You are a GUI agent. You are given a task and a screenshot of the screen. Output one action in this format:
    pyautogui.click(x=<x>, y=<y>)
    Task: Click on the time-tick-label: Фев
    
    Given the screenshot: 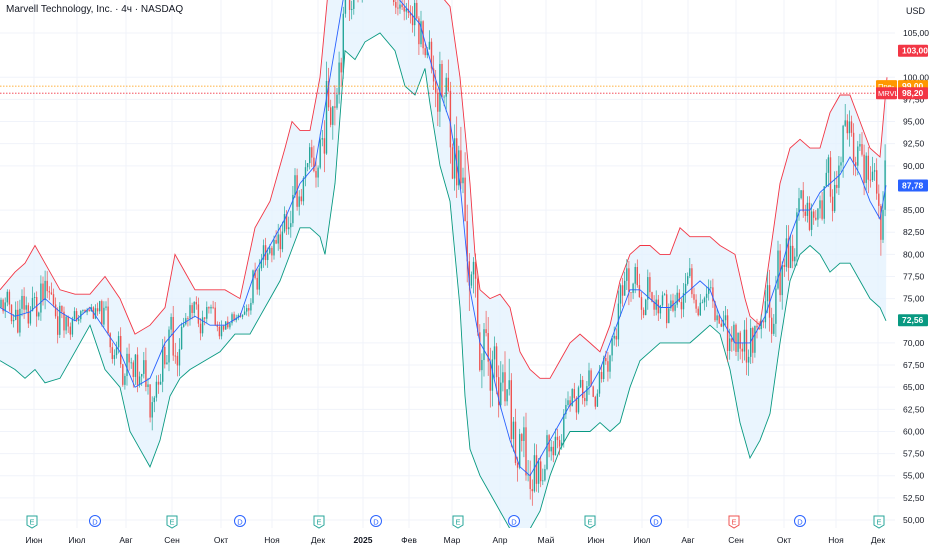 What is the action you would take?
    pyautogui.click(x=409, y=540)
    